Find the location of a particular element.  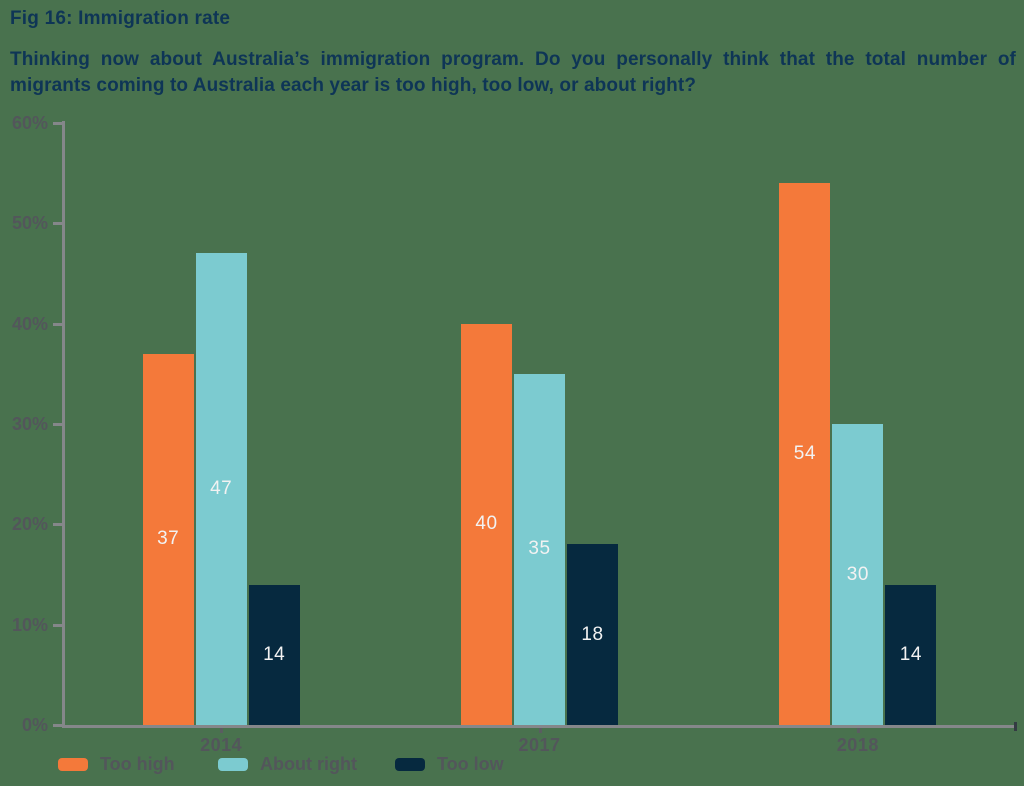

bar-about-right-2017 is located at coordinates (539, 549).